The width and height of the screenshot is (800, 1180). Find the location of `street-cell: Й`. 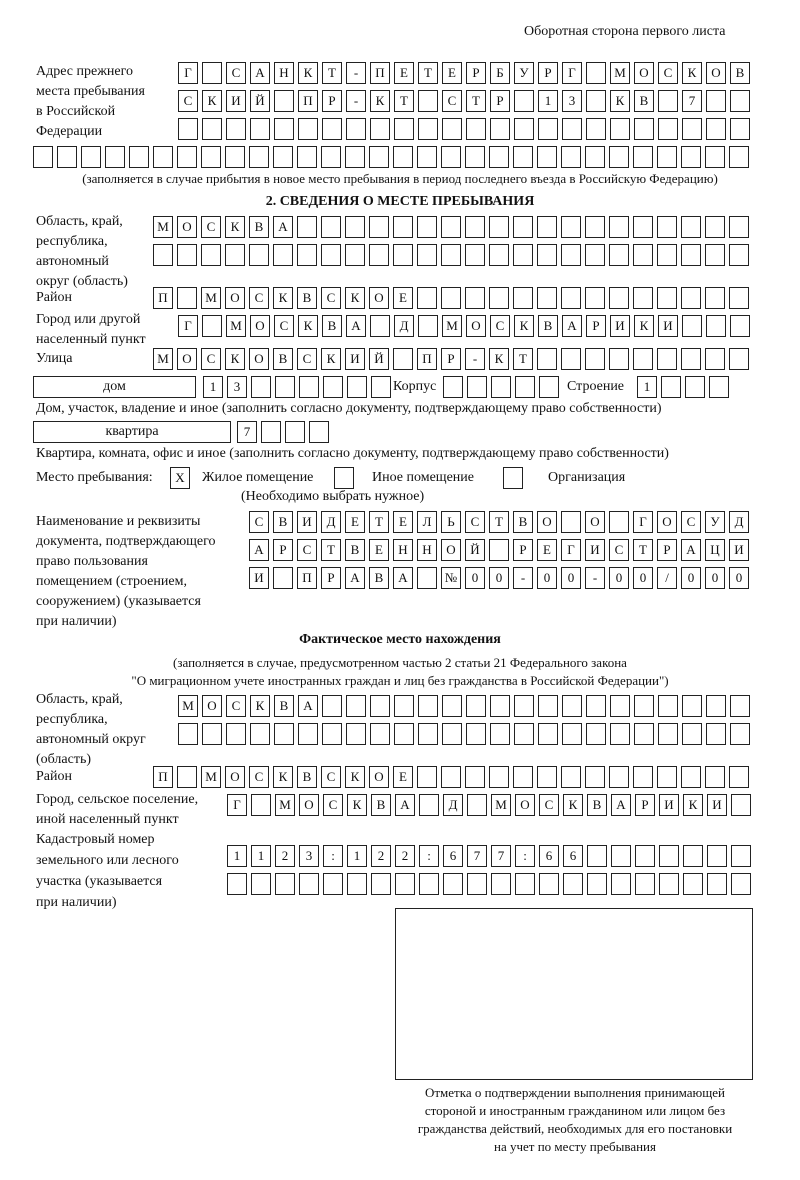

street-cell: Й is located at coordinates (379, 359).